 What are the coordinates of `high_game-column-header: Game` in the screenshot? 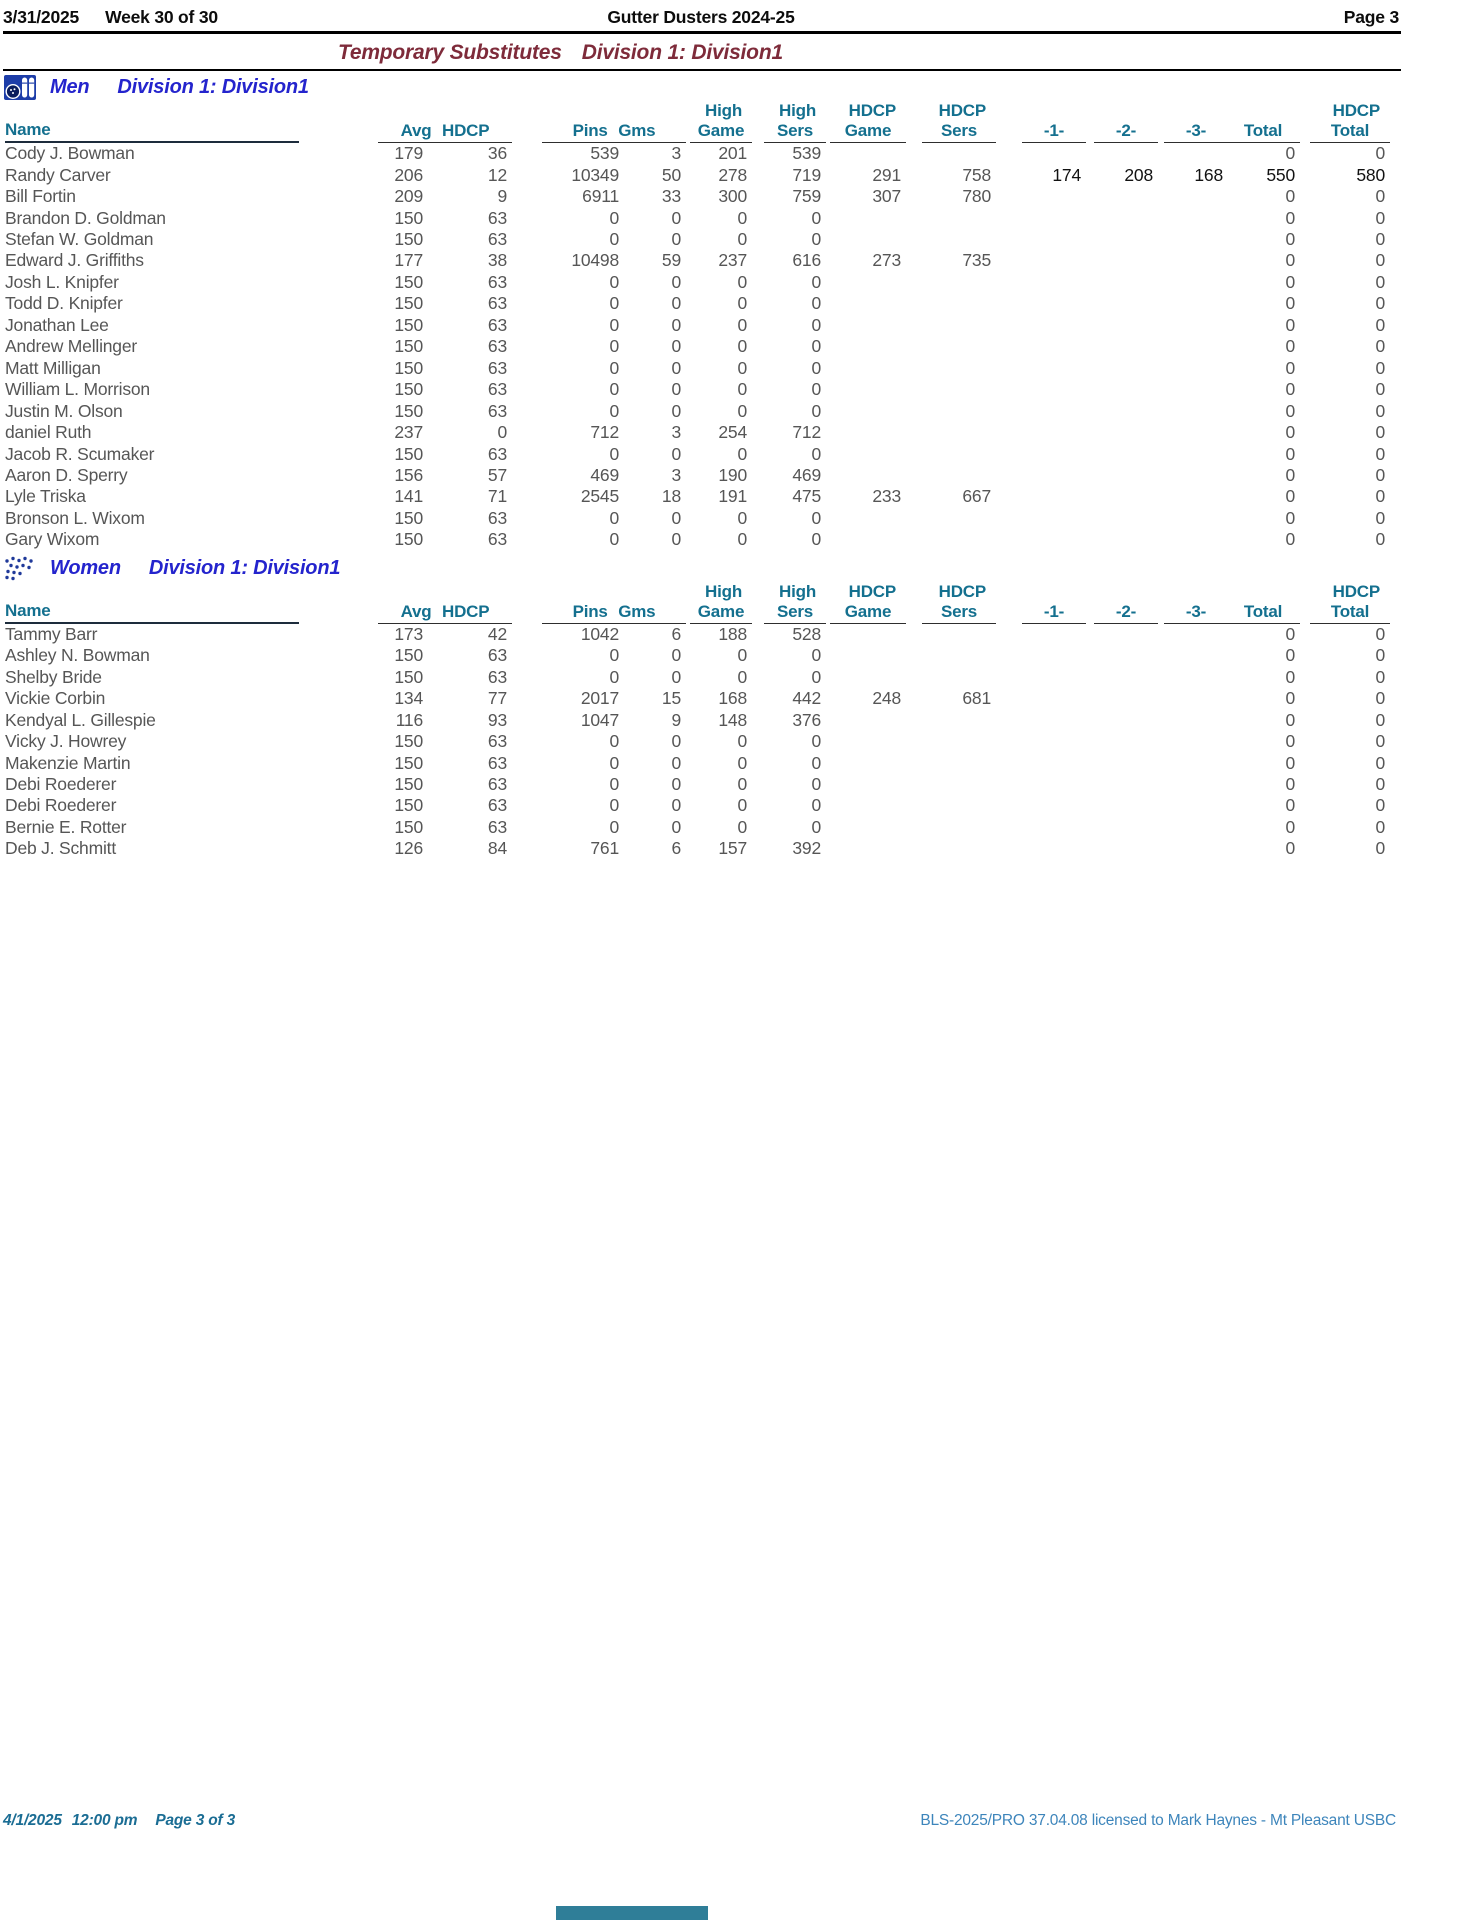 It's located at (716, 132).